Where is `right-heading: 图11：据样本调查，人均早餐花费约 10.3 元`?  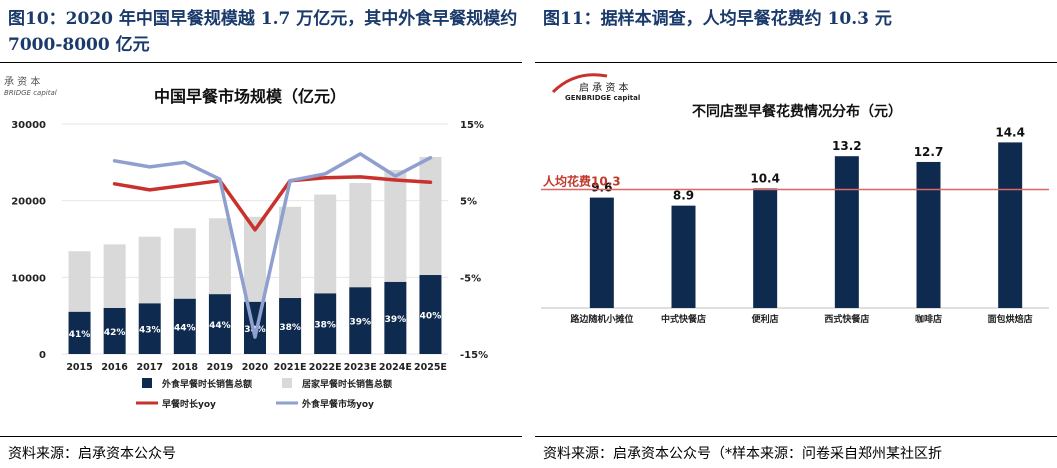 right-heading: 图11：据样本调查，人均早餐花费约 10.3 元 is located at coordinates (717, 19).